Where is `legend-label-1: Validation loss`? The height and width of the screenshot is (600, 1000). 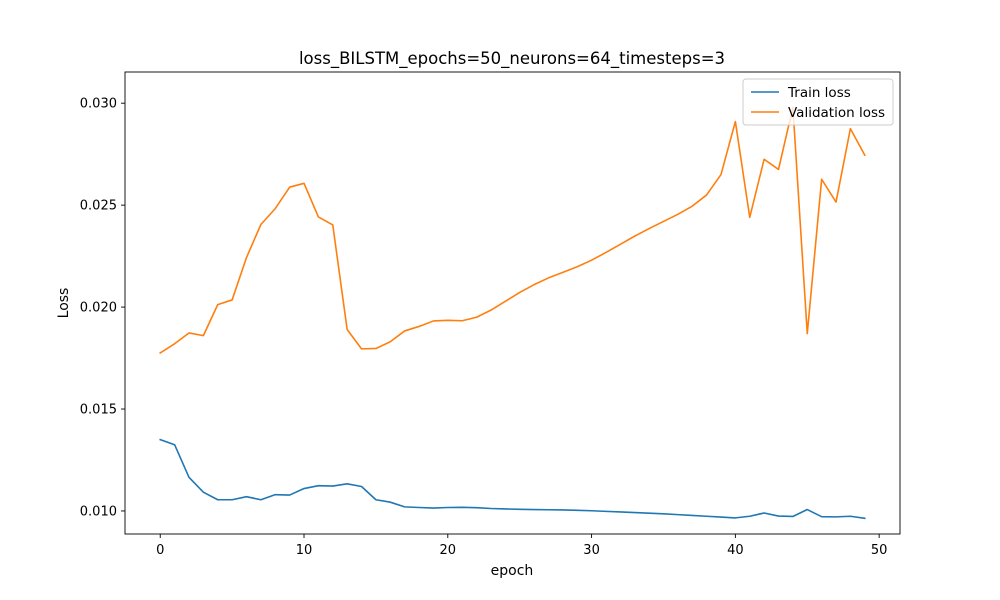 legend-label-1: Validation loss is located at coordinates (836, 113).